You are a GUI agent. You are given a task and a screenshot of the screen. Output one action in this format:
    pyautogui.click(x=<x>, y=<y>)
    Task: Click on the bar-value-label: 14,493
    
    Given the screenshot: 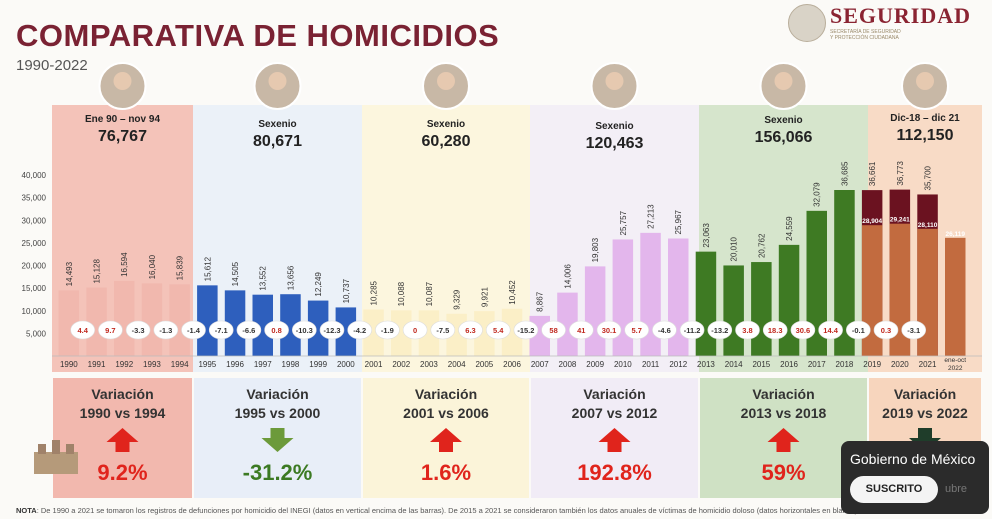 What is the action you would take?
    pyautogui.click(x=69, y=273)
    